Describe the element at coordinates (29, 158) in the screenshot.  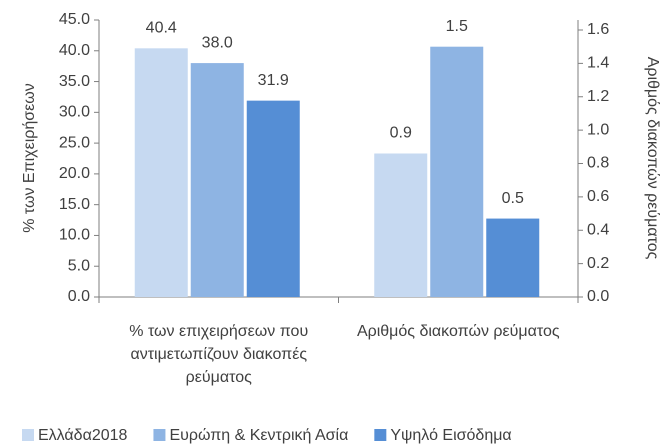
I see `y-axis-label: % των Επιχειρήσεων` at that location.